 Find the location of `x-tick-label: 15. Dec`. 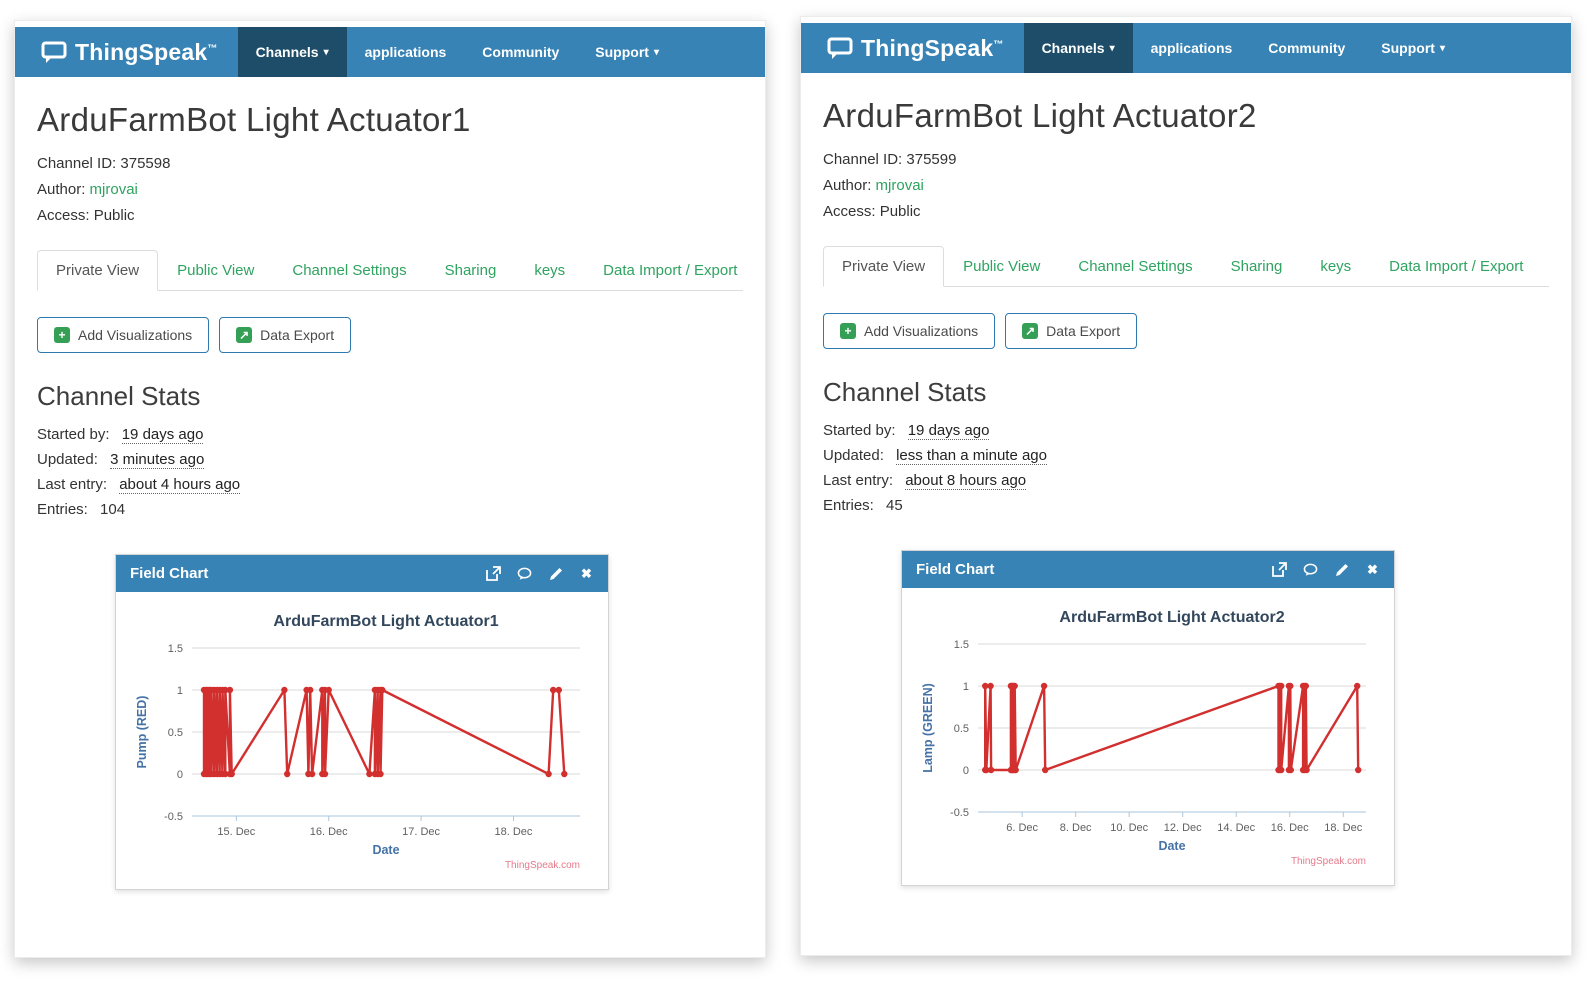

x-tick-label: 15. Dec is located at coordinates (236, 832).